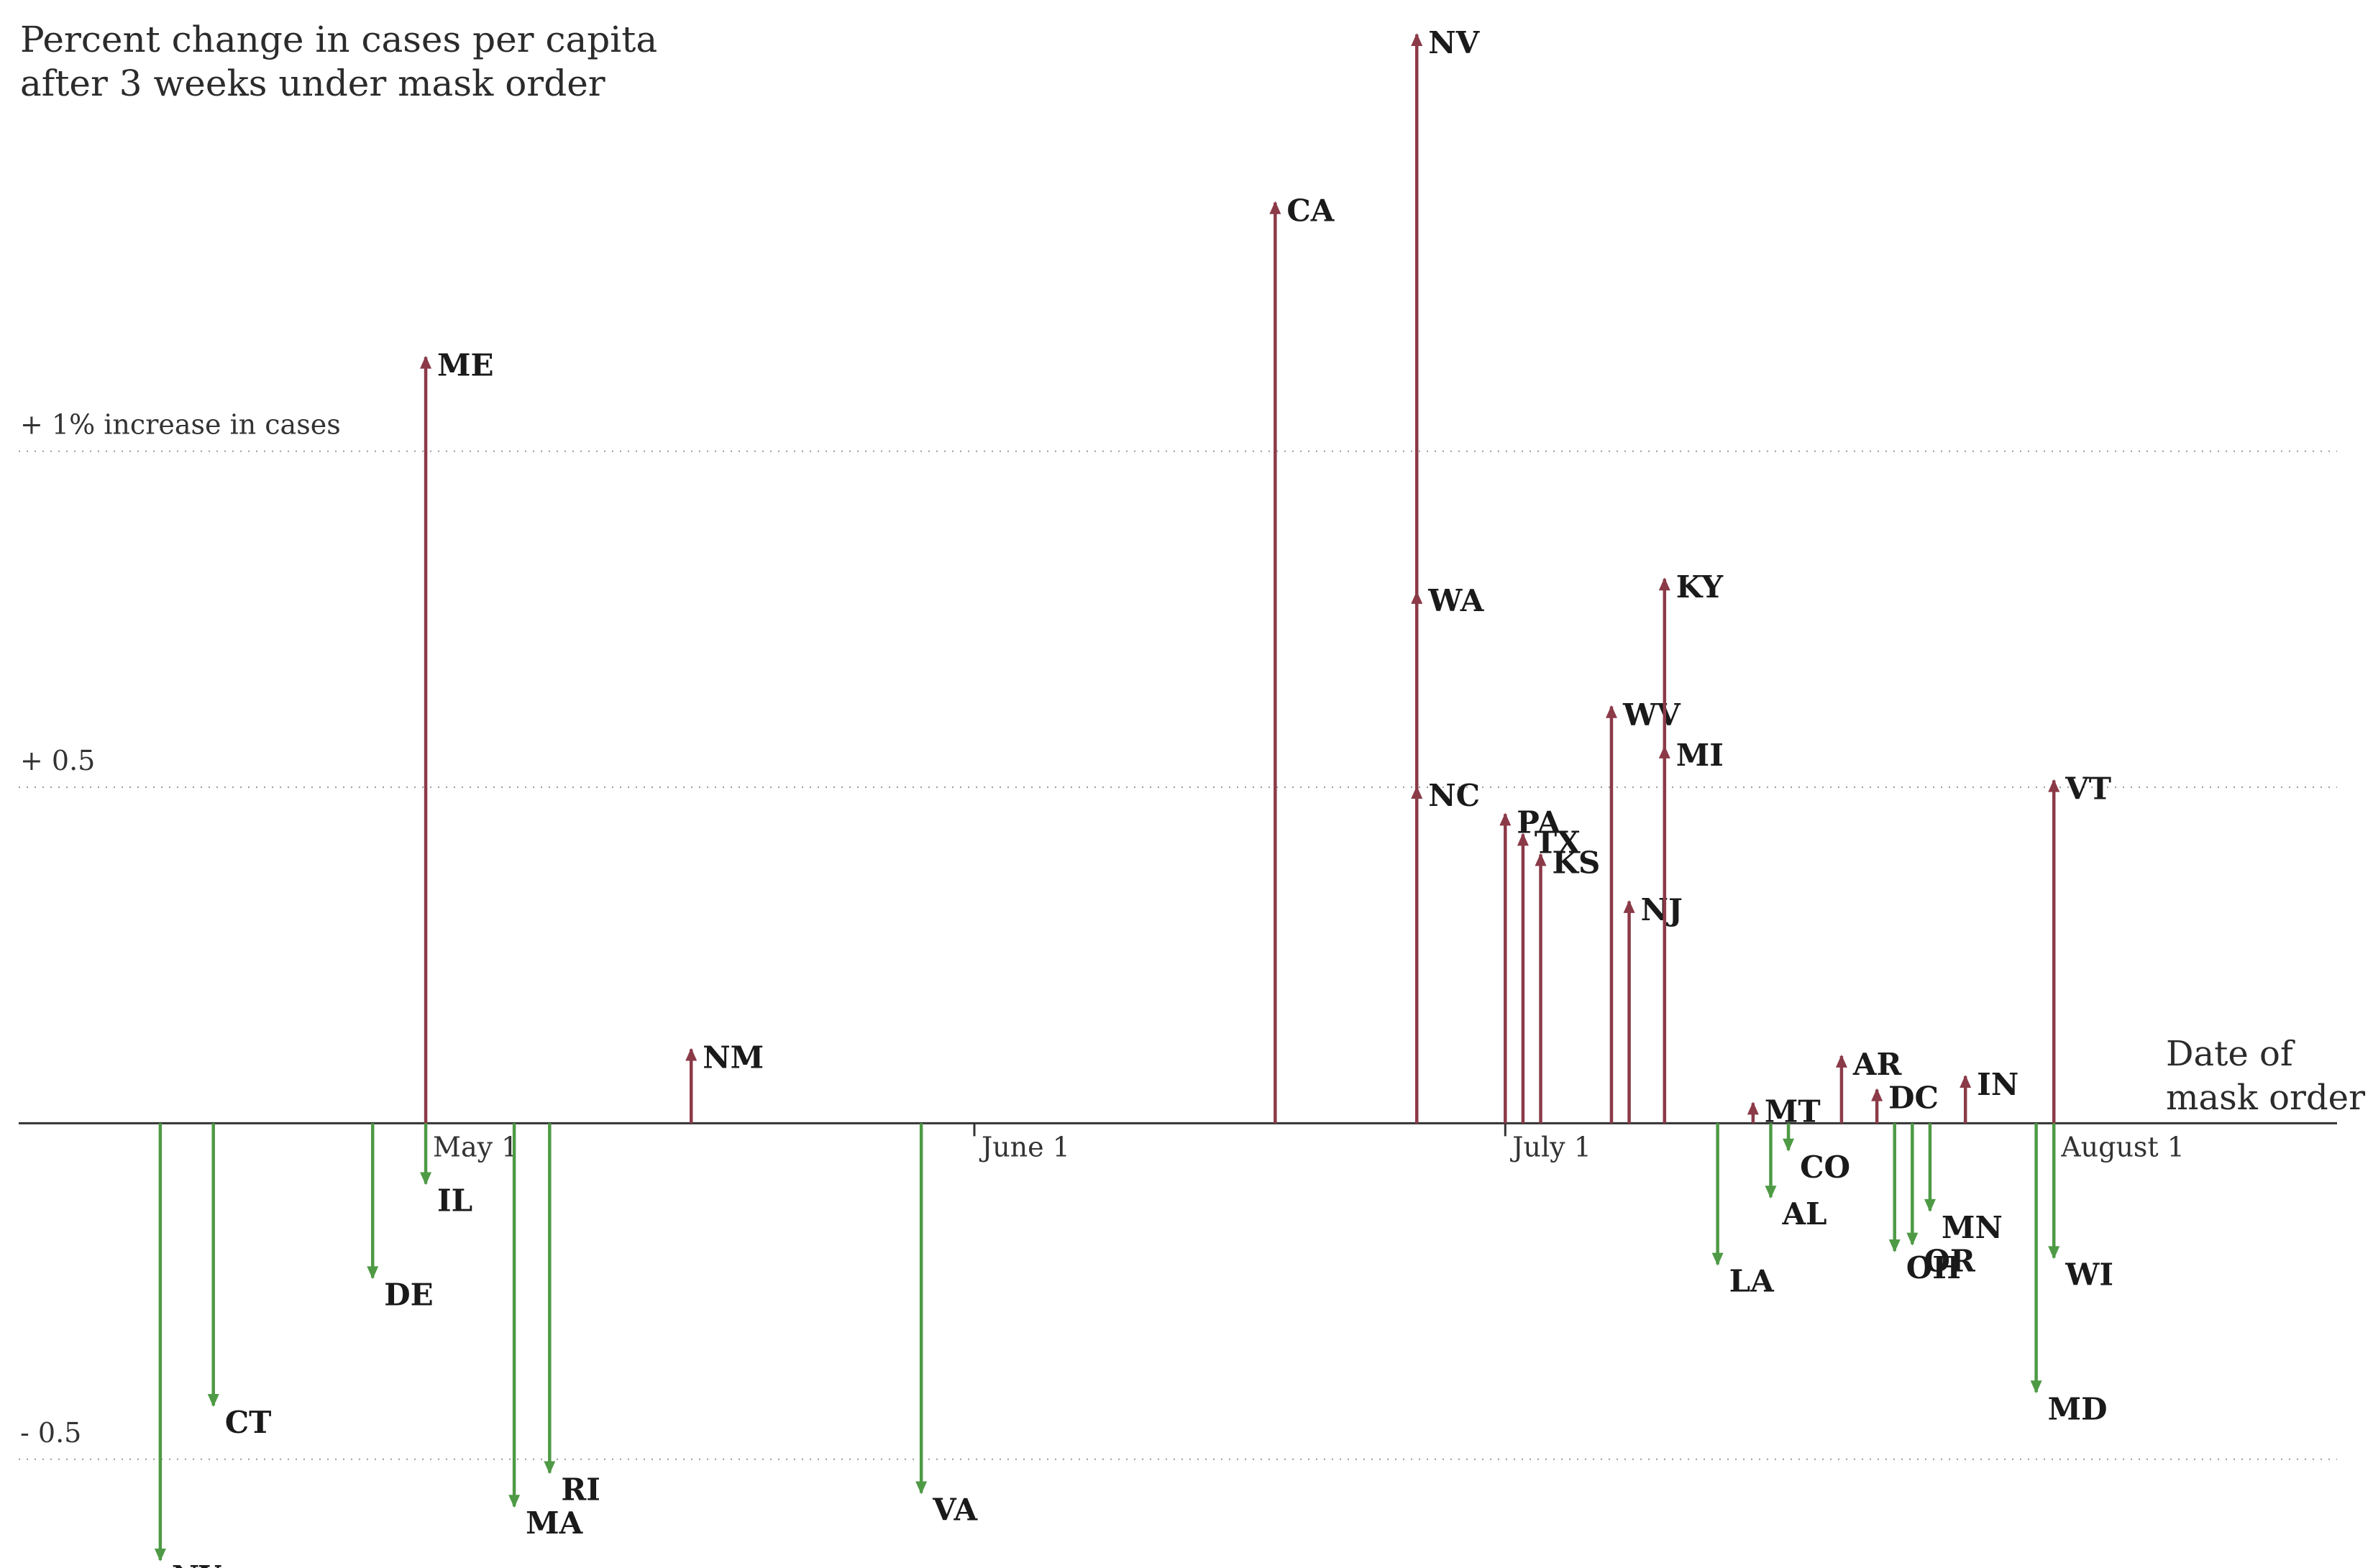 This screenshot has width=2373, height=1568. What do you see at coordinates (546, 1332) in the screenshot?
I see `arrow-ma: MA` at bounding box center [546, 1332].